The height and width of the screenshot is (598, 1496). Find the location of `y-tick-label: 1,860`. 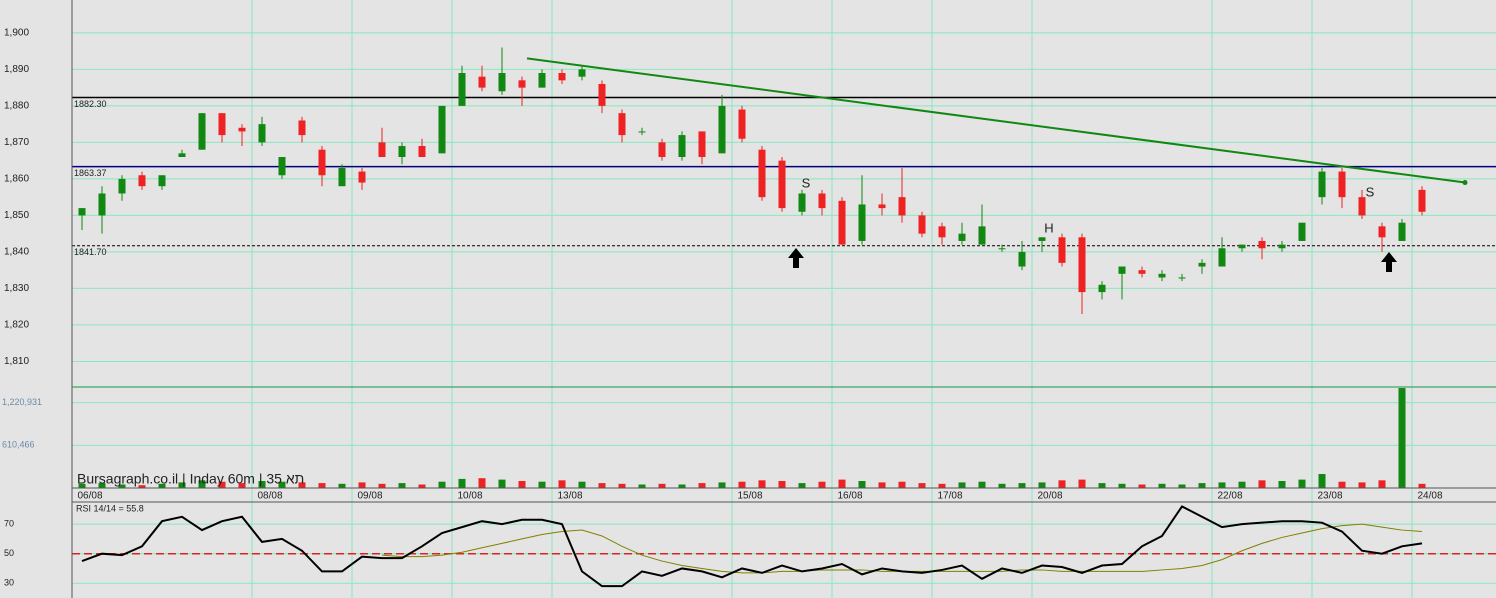

y-tick-label: 1,860 is located at coordinates (16, 179).